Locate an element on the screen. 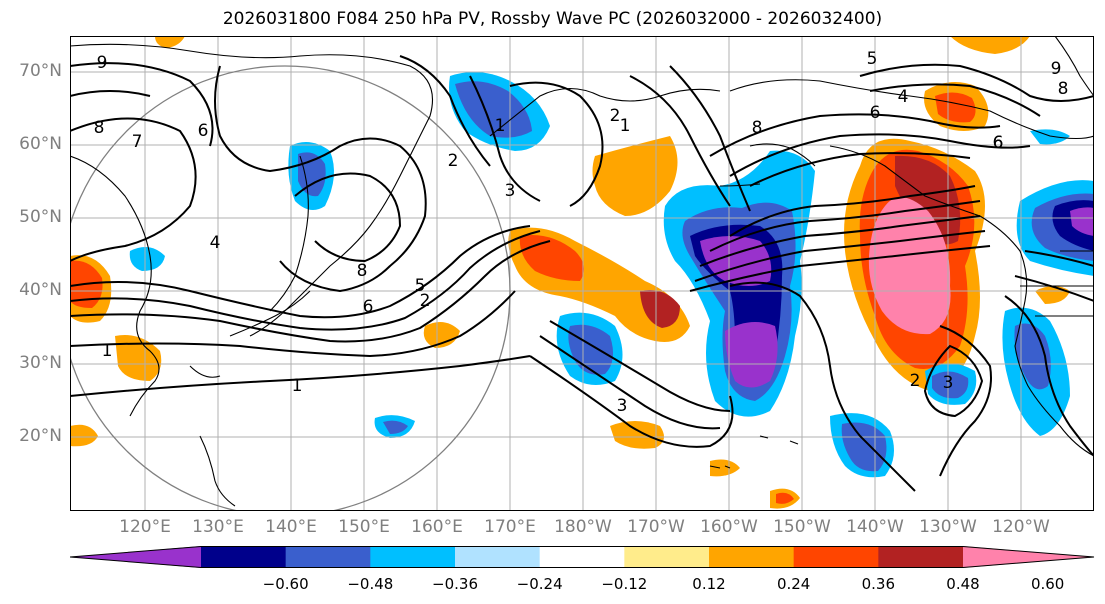 The height and width of the screenshot is (604, 1105). colorbar is located at coordinates (582, 557).